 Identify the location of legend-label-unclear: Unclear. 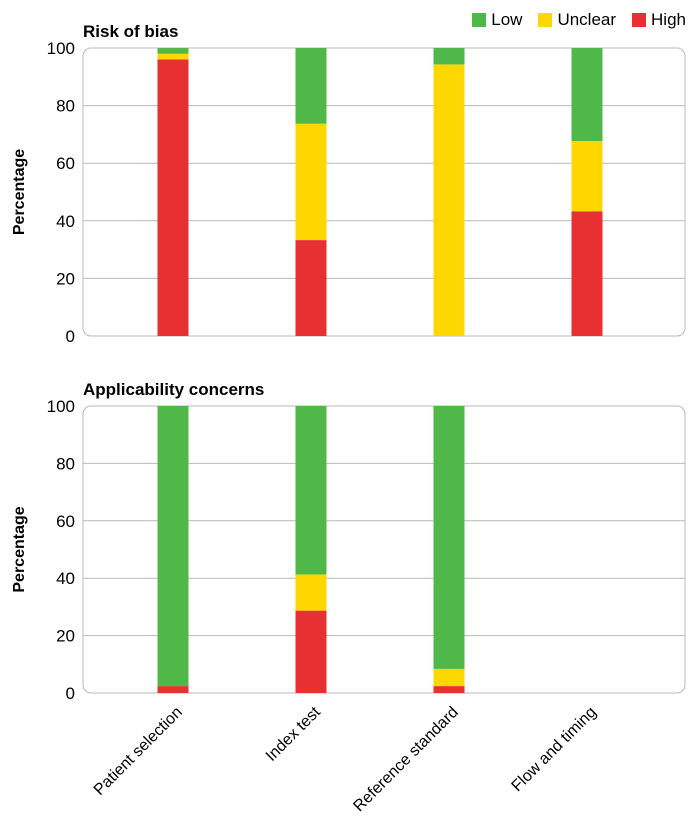
(587, 19).